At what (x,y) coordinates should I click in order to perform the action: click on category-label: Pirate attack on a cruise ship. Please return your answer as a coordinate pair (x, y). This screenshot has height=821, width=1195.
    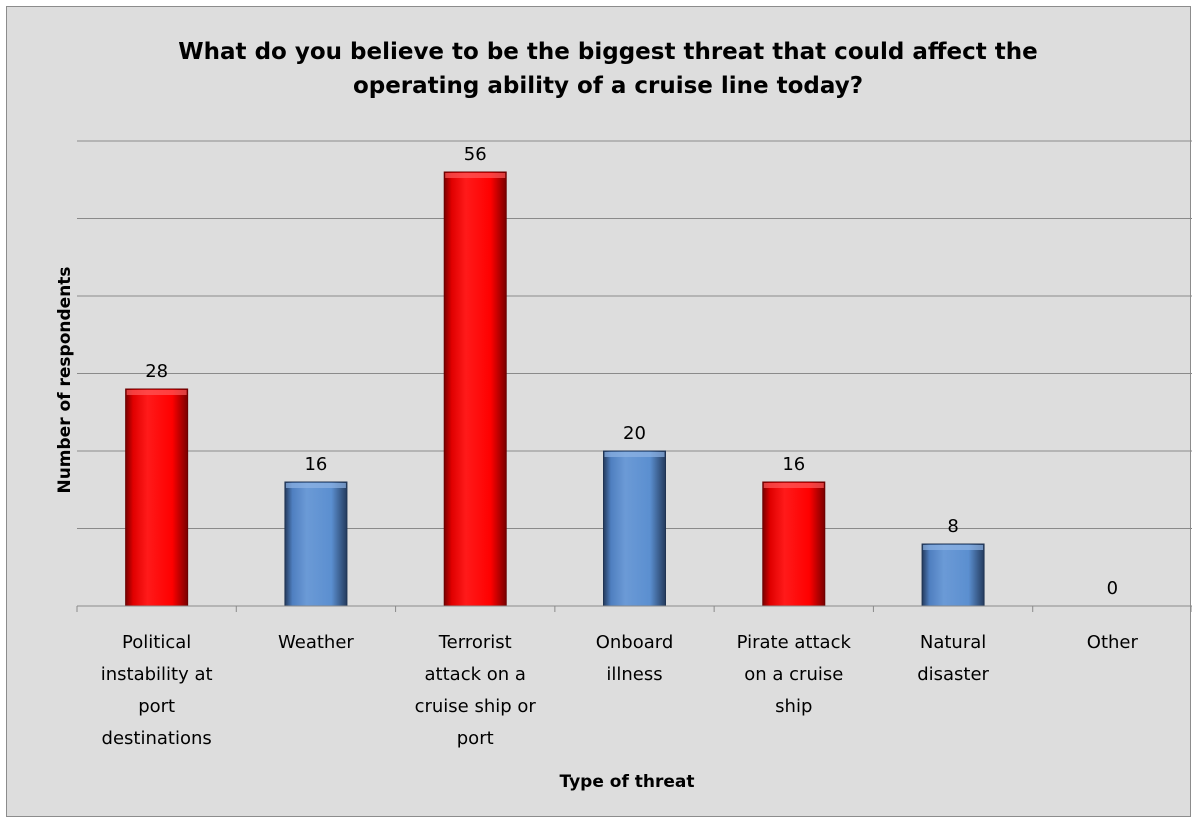
    Looking at the image, I should click on (794, 674).